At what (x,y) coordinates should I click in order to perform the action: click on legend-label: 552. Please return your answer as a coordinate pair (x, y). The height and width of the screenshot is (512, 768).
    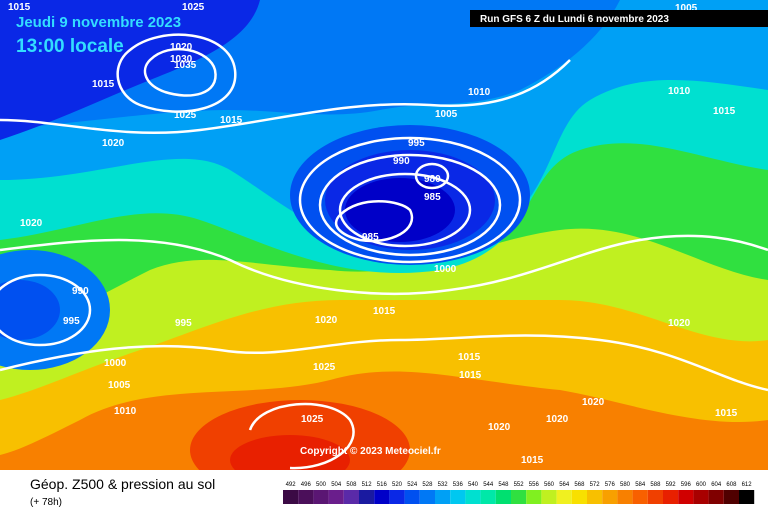
    Looking at the image, I should click on (519, 485).